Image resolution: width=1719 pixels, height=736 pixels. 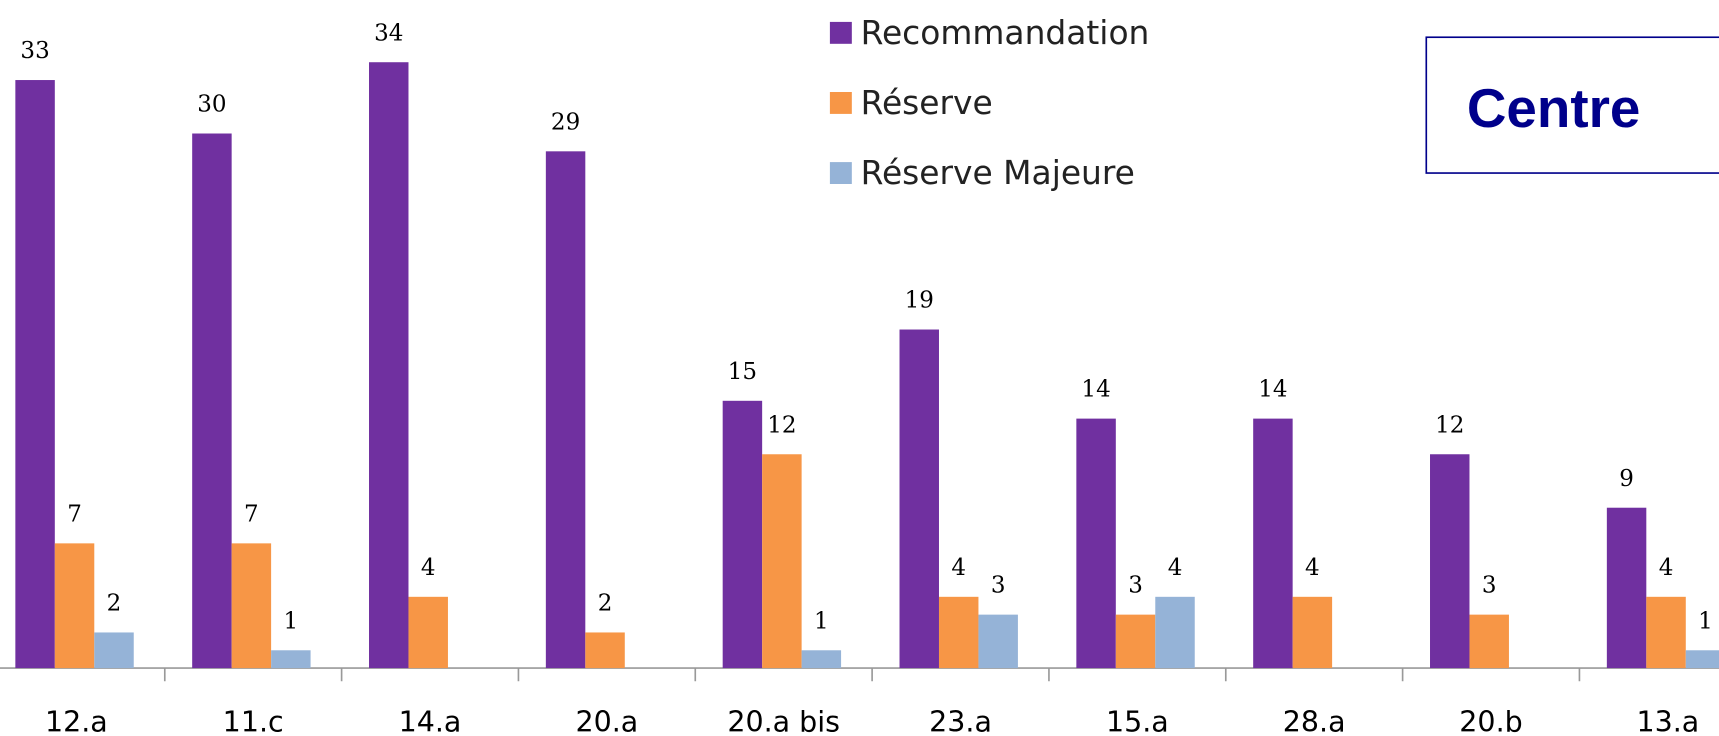 What do you see at coordinates (1490, 721) in the screenshot?
I see `x-tick-label: 20.b` at bounding box center [1490, 721].